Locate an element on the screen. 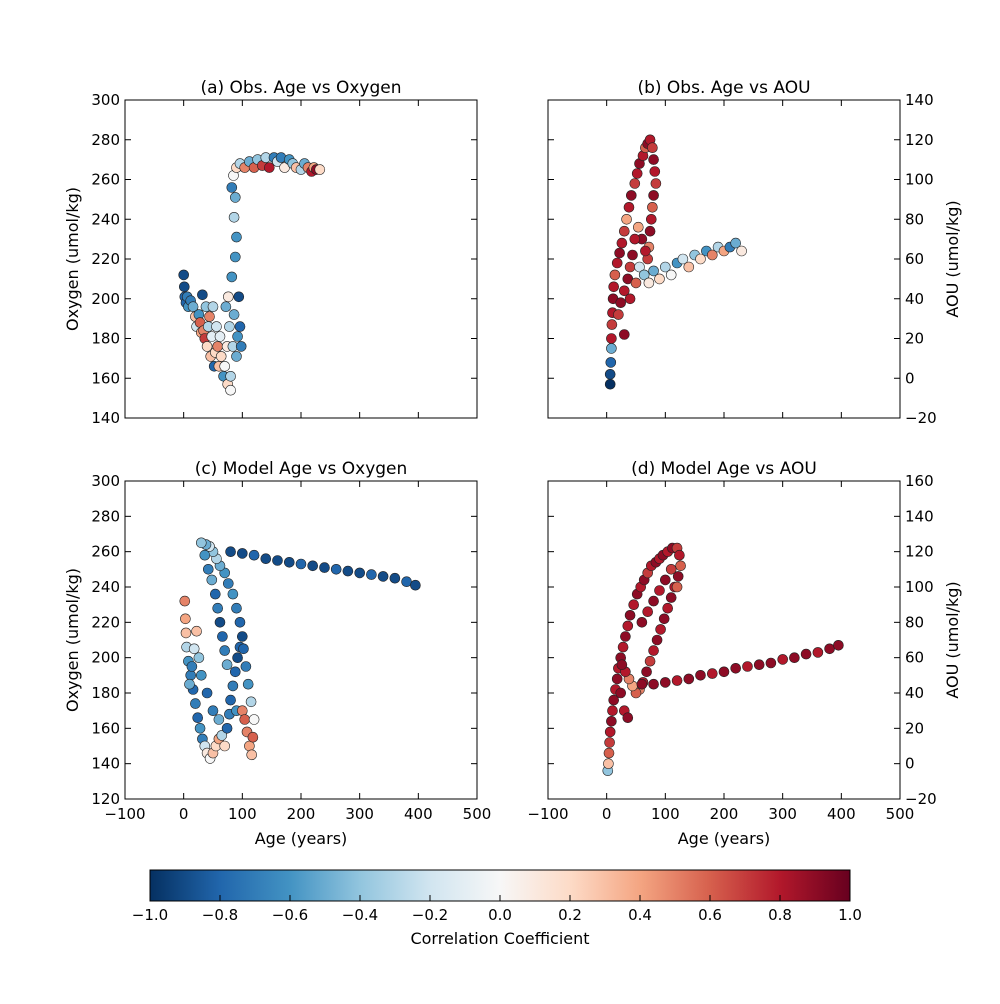  colorbar-tick-label: −0.2 is located at coordinates (430, 915).